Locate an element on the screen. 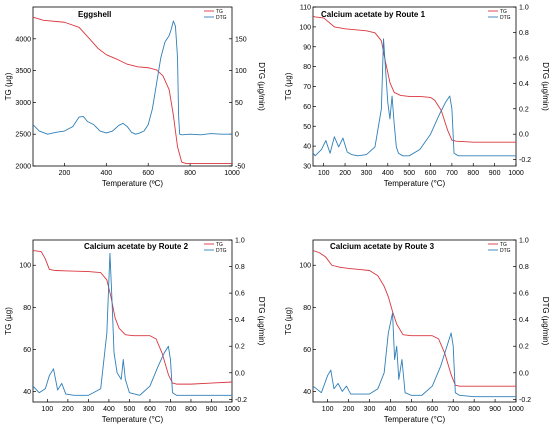  chart-title: Calcium acetate by Route 1 is located at coordinates (373, 14).